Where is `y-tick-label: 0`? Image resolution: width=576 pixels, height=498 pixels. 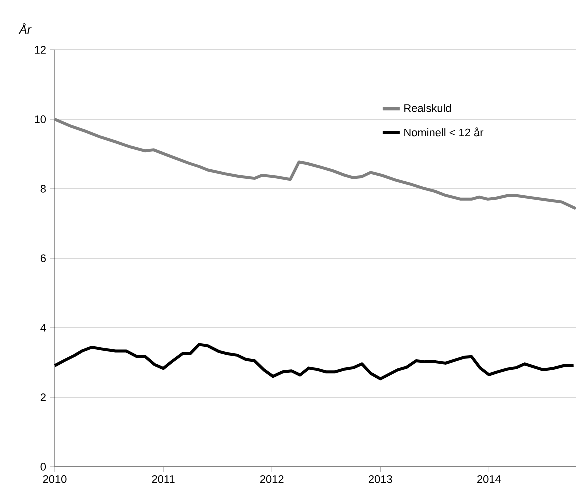
y-tick-label: 0 is located at coordinates (43, 467).